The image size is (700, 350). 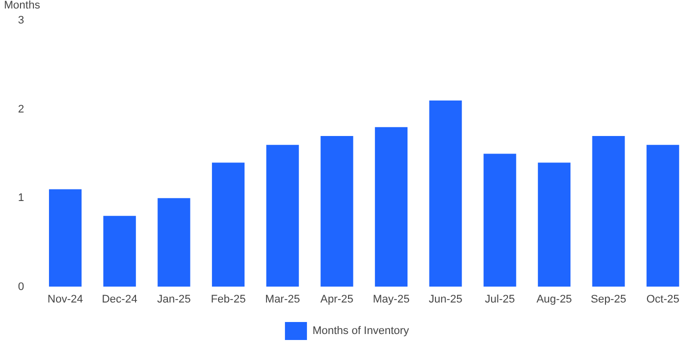 What do you see at coordinates (21, 286) in the screenshot?
I see `y-tick-label: 0` at bounding box center [21, 286].